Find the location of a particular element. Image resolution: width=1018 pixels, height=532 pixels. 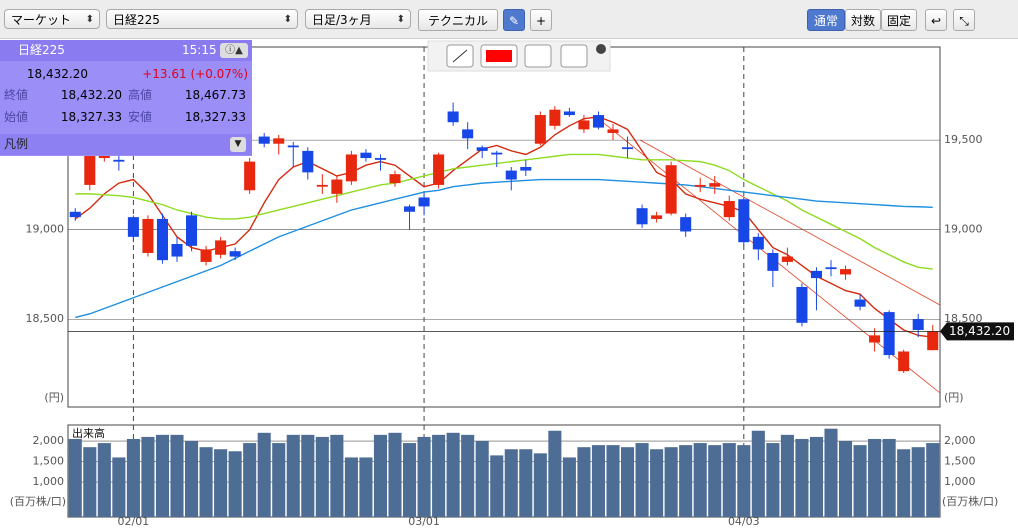

shrink-button: ⤡ is located at coordinates (964, 20).